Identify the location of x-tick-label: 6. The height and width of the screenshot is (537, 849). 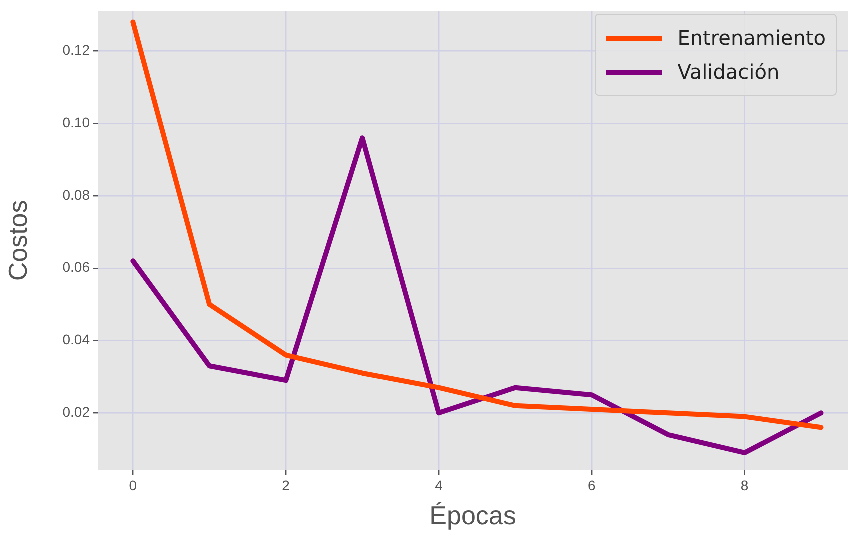
(592, 485).